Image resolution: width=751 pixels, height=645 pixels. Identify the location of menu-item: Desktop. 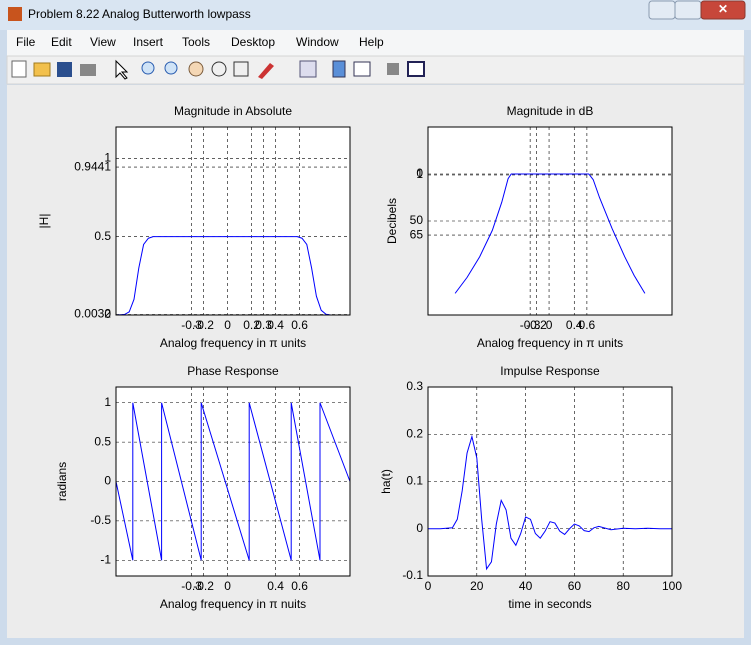
(253, 42).